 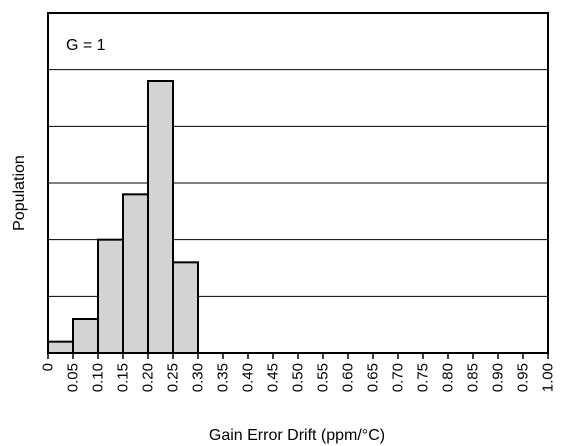 What do you see at coordinates (498, 377) in the screenshot?
I see `x-tick-label: 0.90` at bounding box center [498, 377].